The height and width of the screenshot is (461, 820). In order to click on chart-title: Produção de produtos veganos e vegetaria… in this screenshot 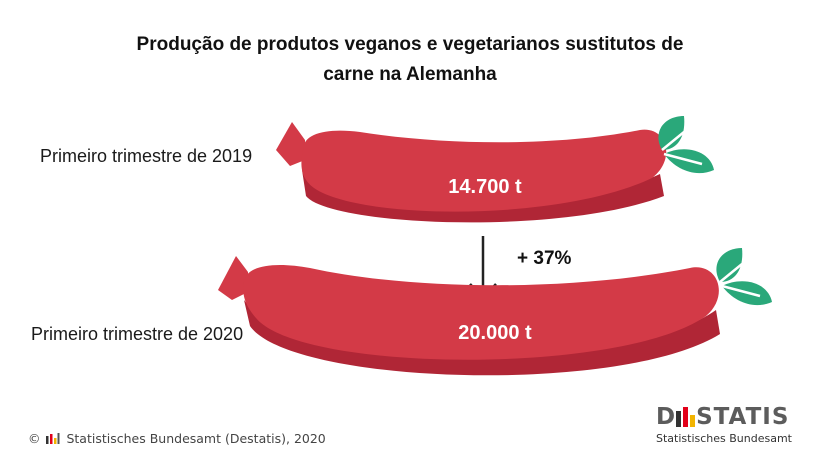, I will do `click(410, 60)`.